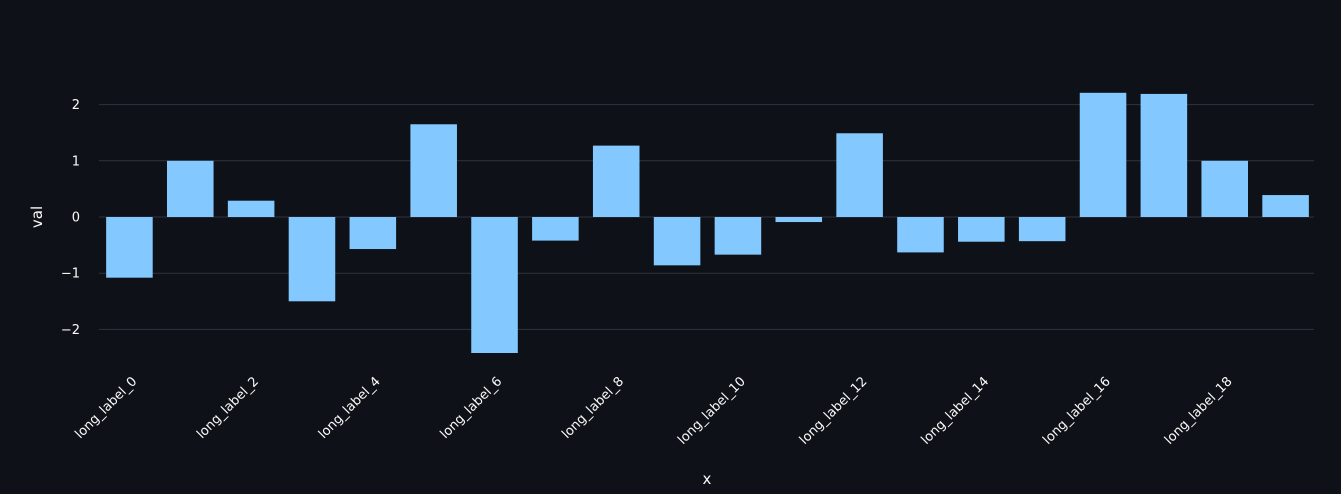 Image resolution: width=1341 pixels, height=494 pixels. What do you see at coordinates (107, 408) in the screenshot?
I see `x-tick-label: long_label_0` at bounding box center [107, 408].